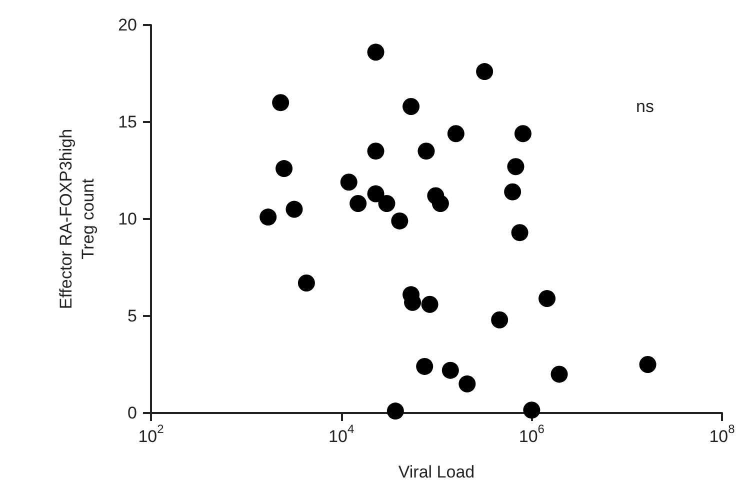  I want to click on y-axis-title: Effector RA-FOXP3high Treg count, so click(77, 219).